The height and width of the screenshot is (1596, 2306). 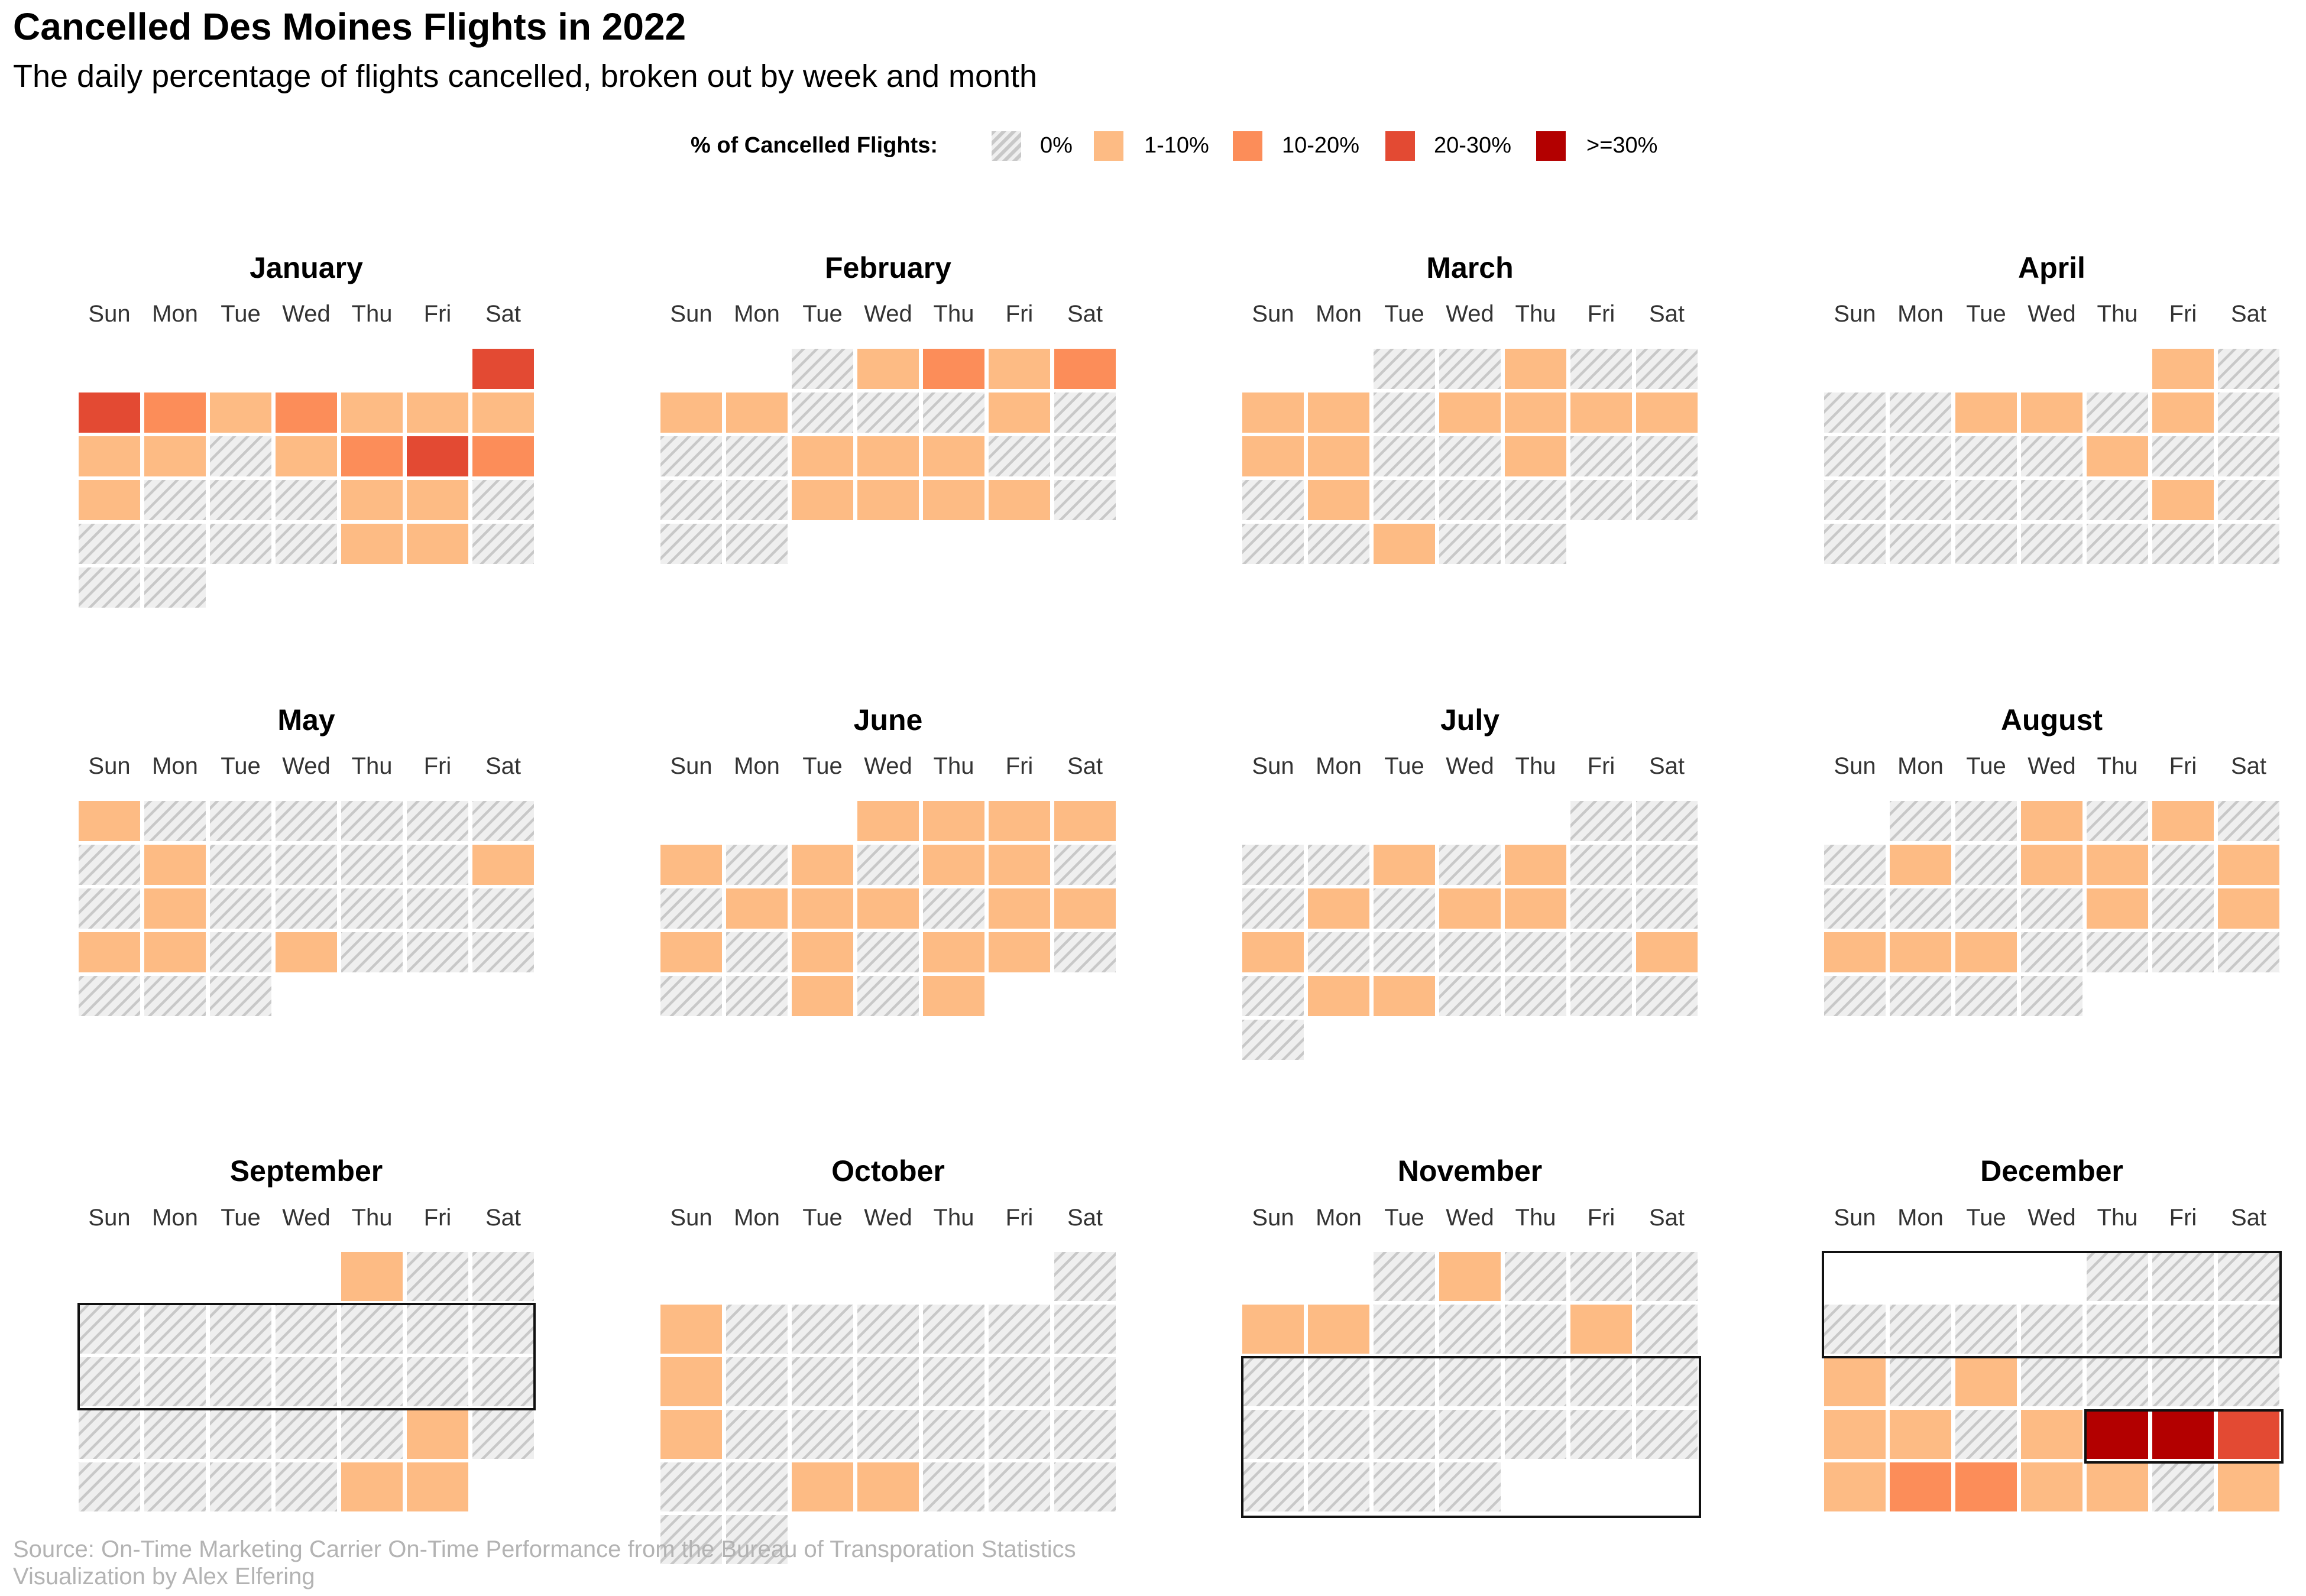 I want to click on day-cell: June 3: 1-10%, so click(x=1019, y=821).